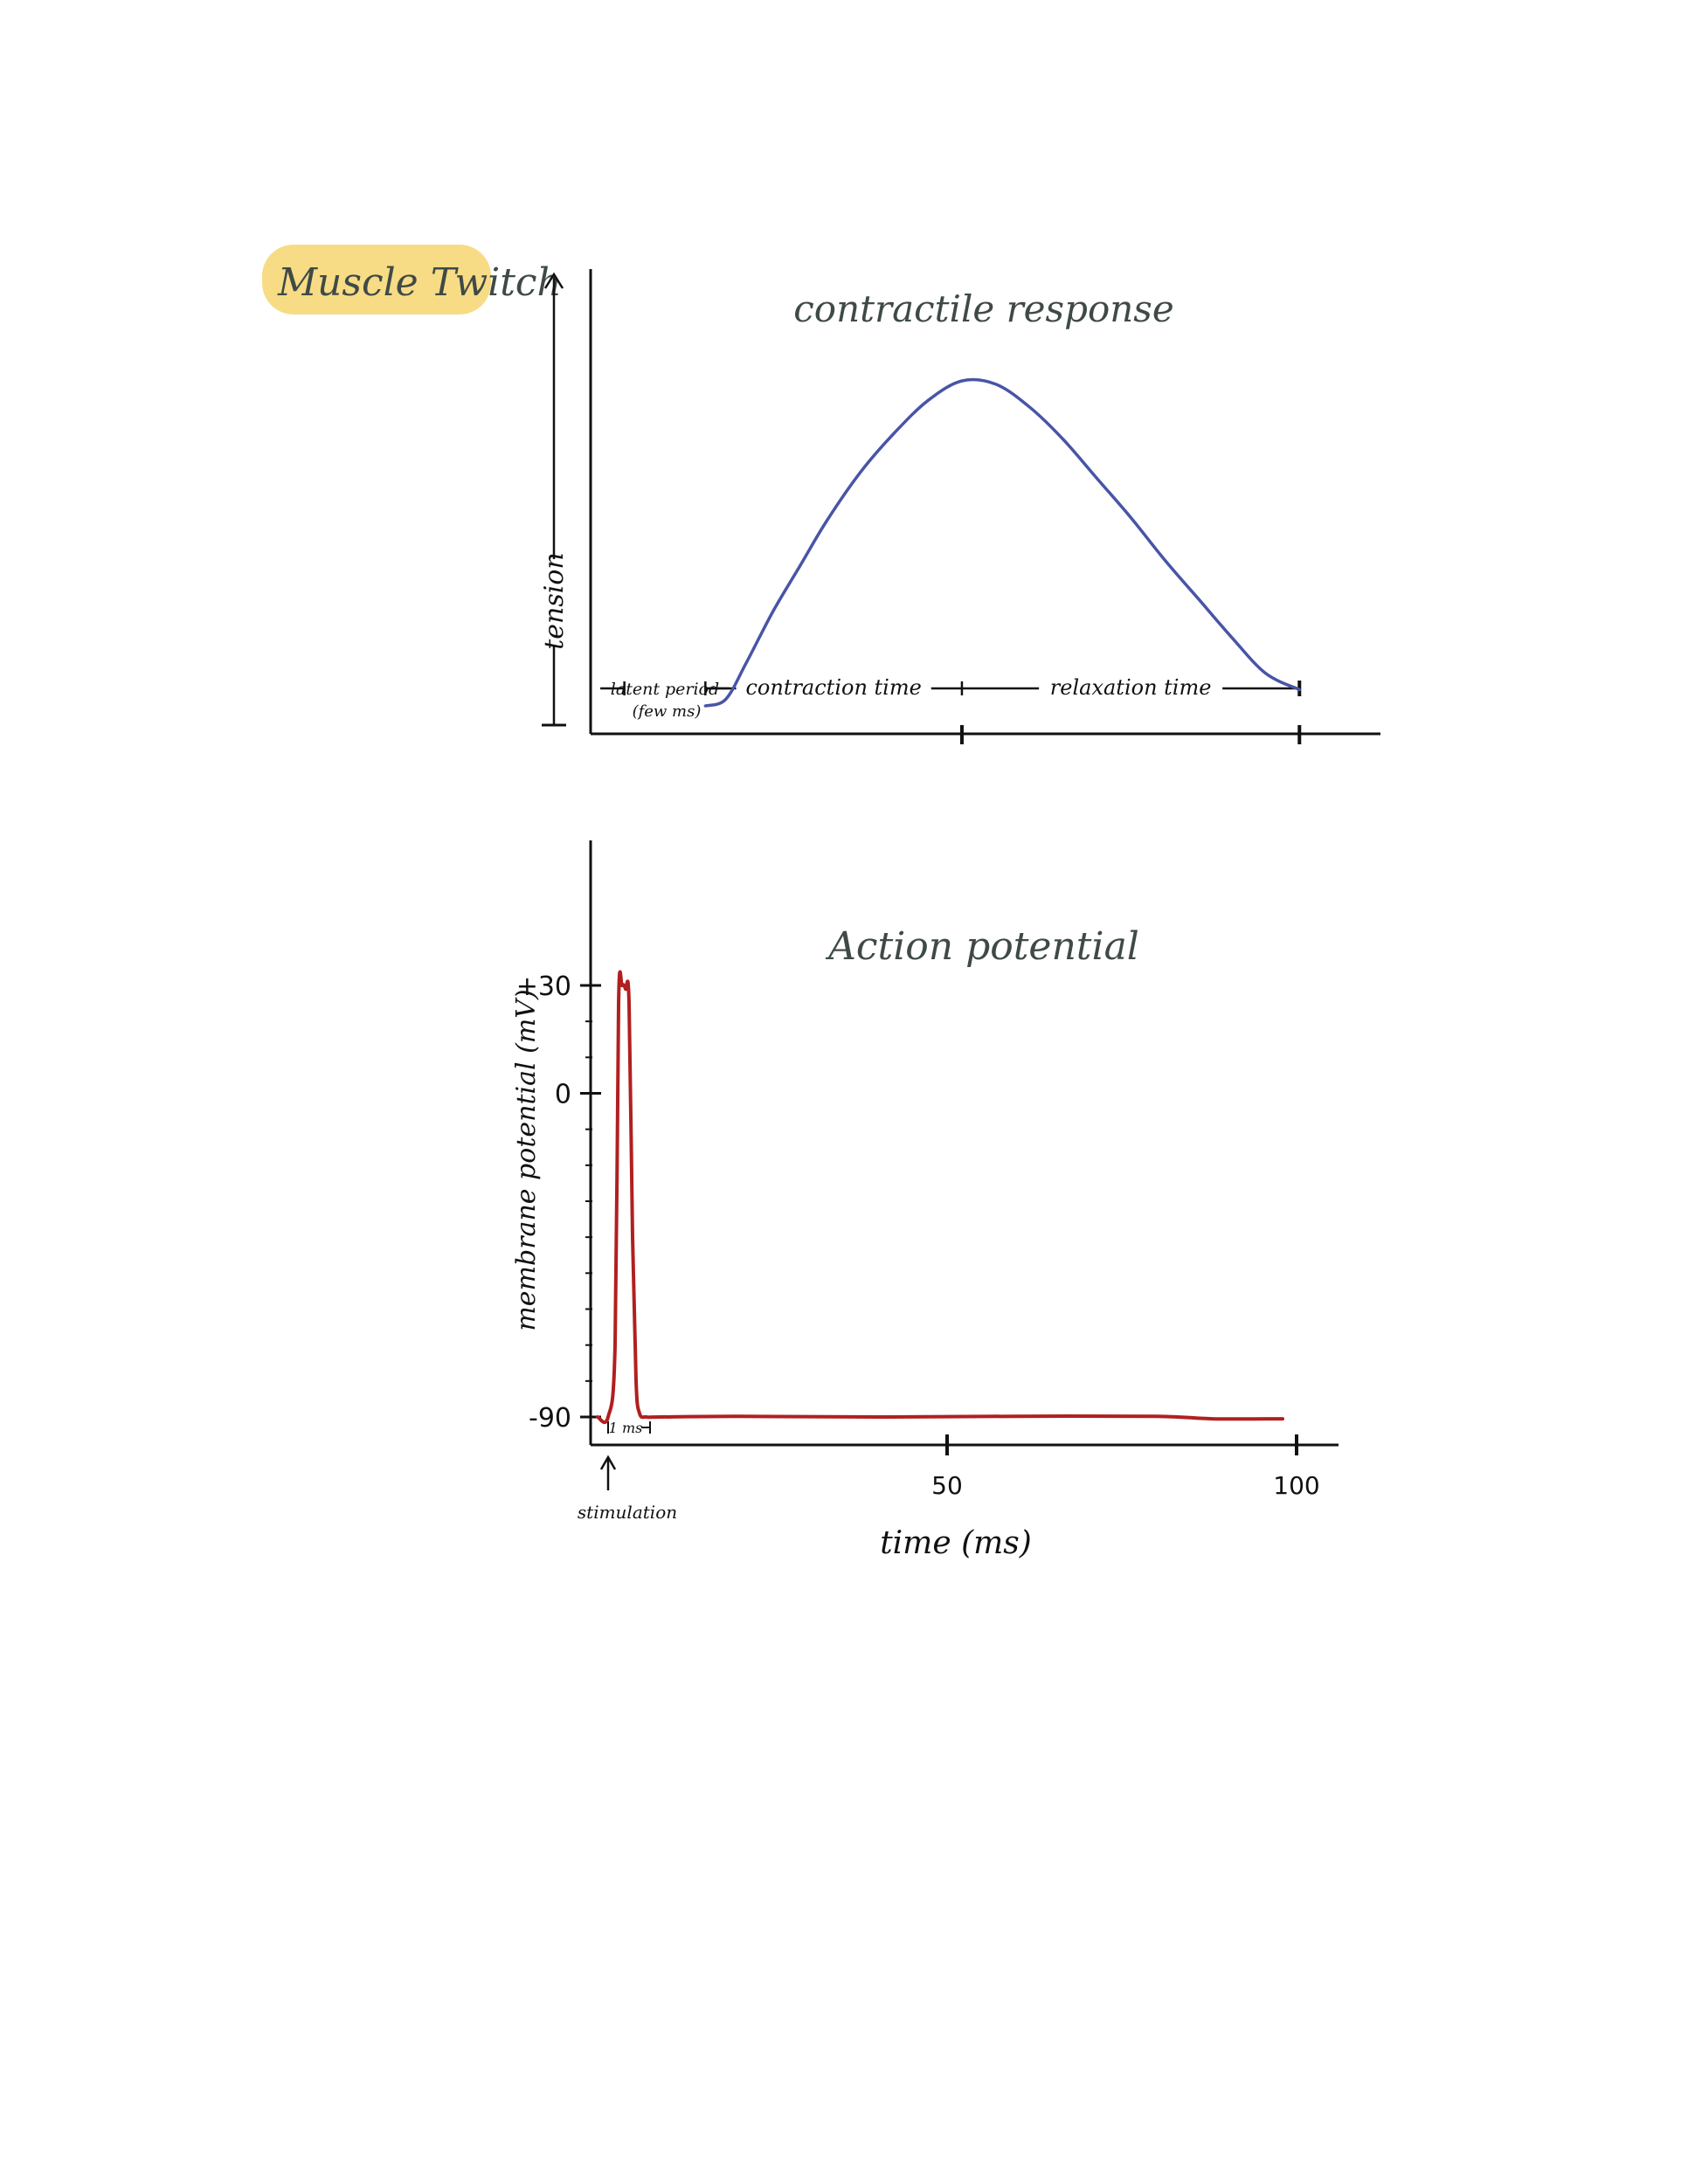  What do you see at coordinates (665, 689) in the screenshot?
I see `phase-label: latent period` at bounding box center [665, 689].